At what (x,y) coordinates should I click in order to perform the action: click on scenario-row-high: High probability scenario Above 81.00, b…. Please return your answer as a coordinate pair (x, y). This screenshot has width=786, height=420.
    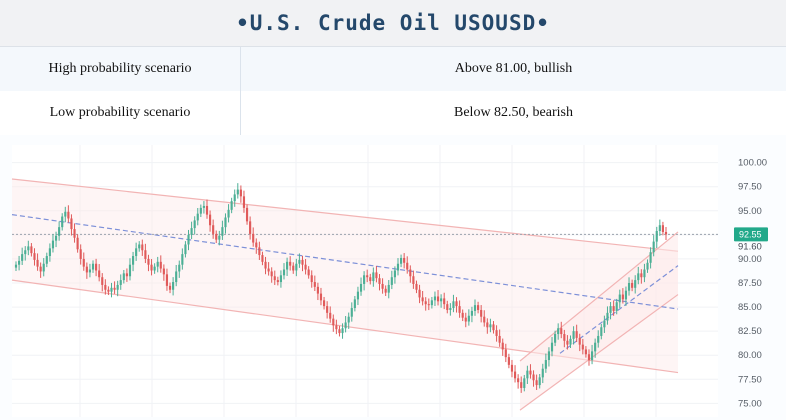
    Looking at the image, I should click on (393, 69).